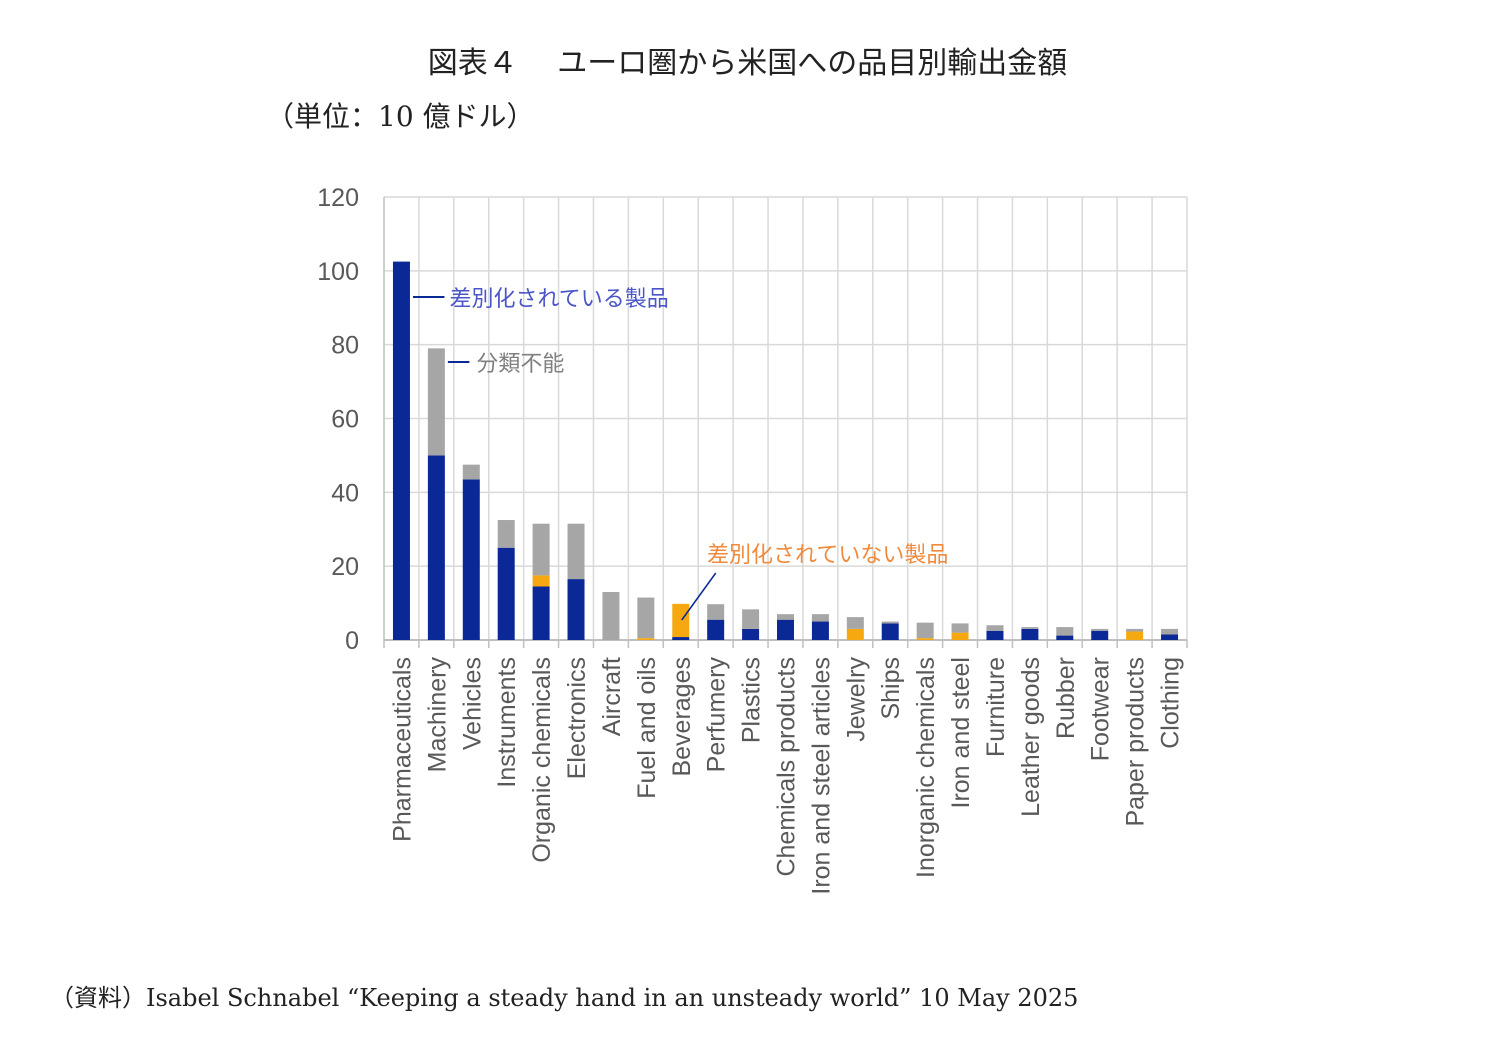 The width and height of the screenshot is (1495, 1053). I want to click on x-tick-label: Chemicals products, so click(787, 767).